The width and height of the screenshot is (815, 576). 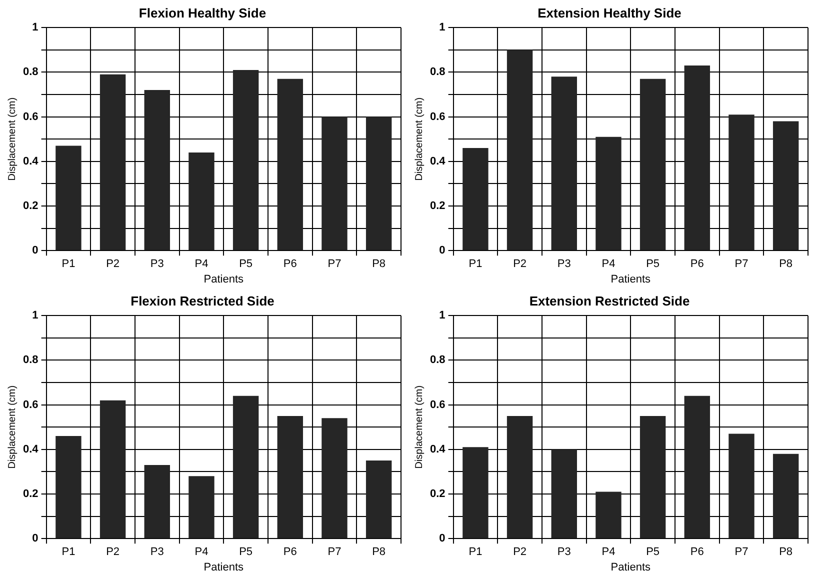 I want to click on chart-title: Flexion Healthy Side, so click(x=202, y=12).